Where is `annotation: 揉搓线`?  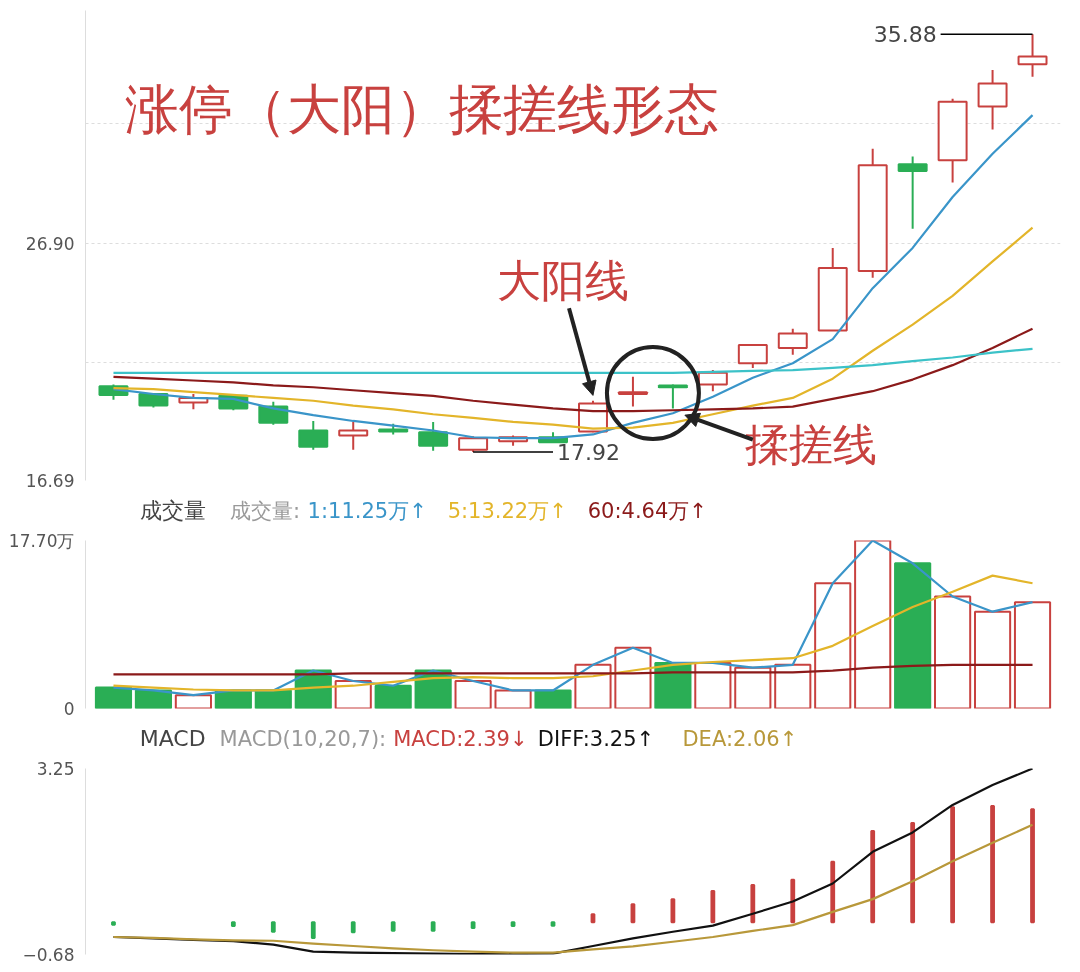
annotation: 揉搓线 is located at coordinates (810, 444).